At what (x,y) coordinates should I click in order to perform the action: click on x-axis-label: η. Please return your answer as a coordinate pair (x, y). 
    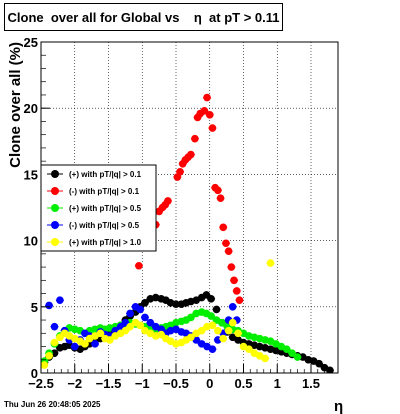
    Looking at the image, I should click on (338, 406).